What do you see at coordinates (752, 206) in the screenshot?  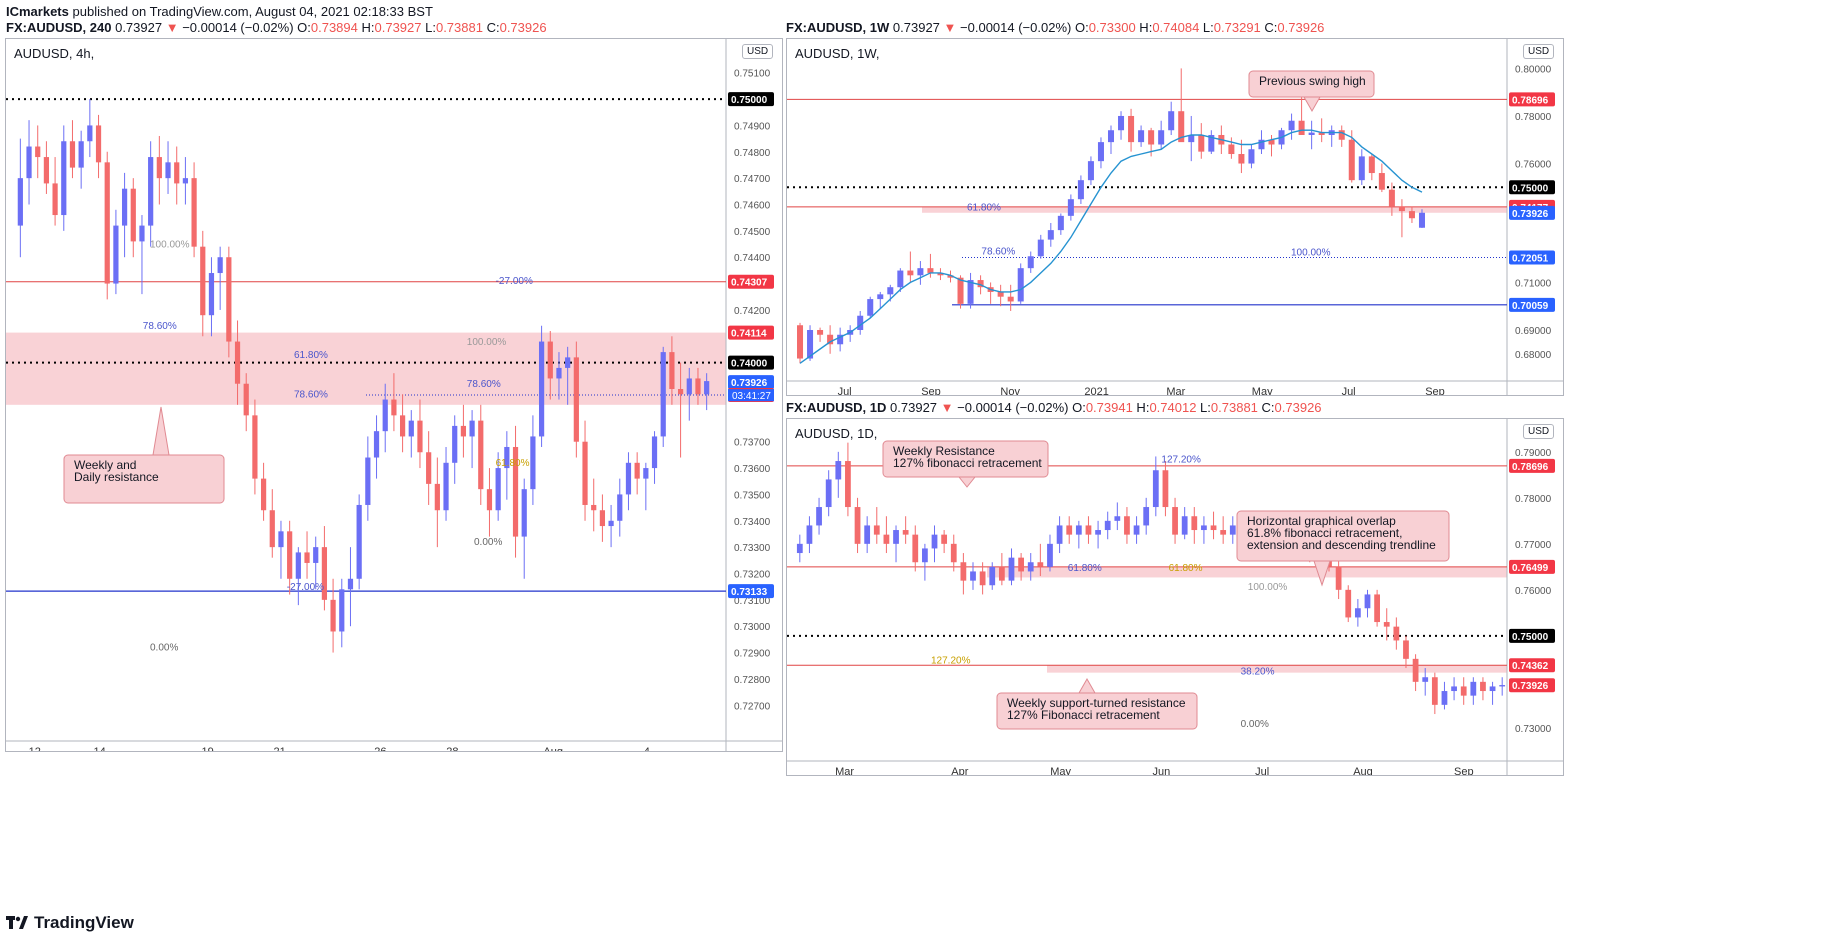 I see `y-tick-label: 0.74600` at bounding box center [752, 206].